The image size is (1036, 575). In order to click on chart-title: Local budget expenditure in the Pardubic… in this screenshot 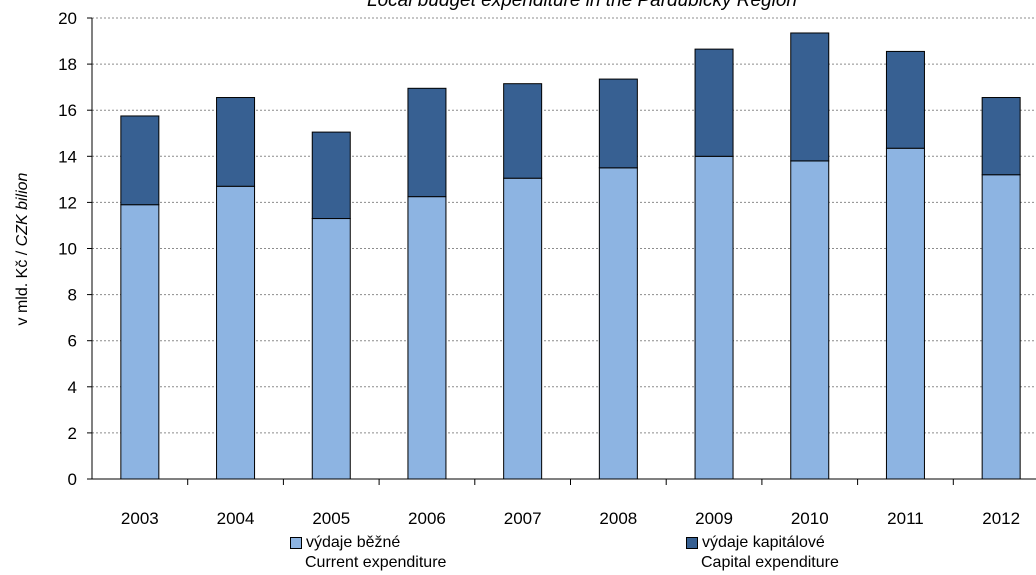, I will do `click(582, 5)`.